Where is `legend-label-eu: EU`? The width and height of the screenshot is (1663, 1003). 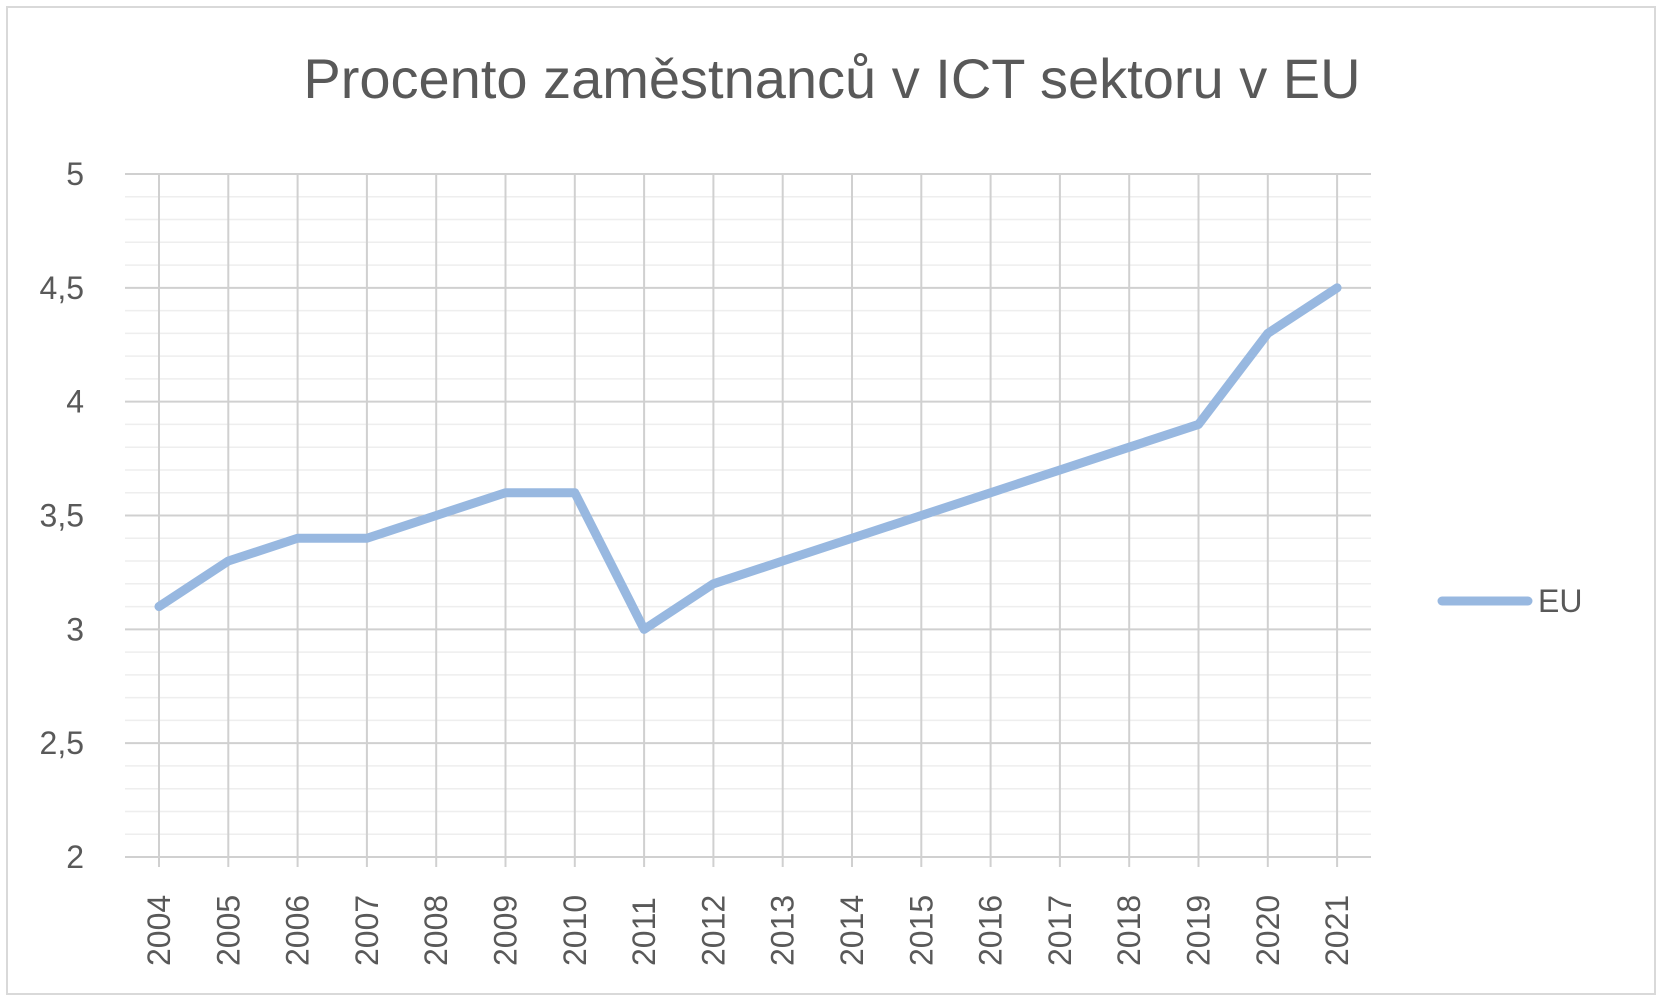
legend-label-eu: EU is located at coordinates (1560, 601).